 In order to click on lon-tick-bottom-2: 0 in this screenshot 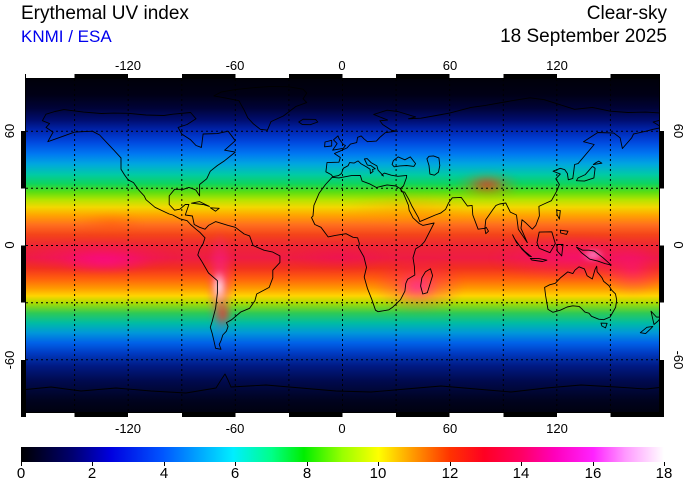, I will do `click(342, 428)`.